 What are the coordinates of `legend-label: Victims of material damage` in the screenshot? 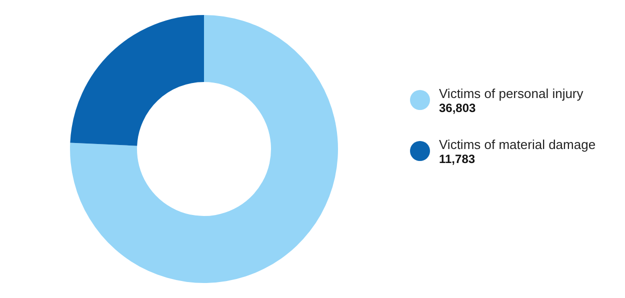 It's located at (517, 144).